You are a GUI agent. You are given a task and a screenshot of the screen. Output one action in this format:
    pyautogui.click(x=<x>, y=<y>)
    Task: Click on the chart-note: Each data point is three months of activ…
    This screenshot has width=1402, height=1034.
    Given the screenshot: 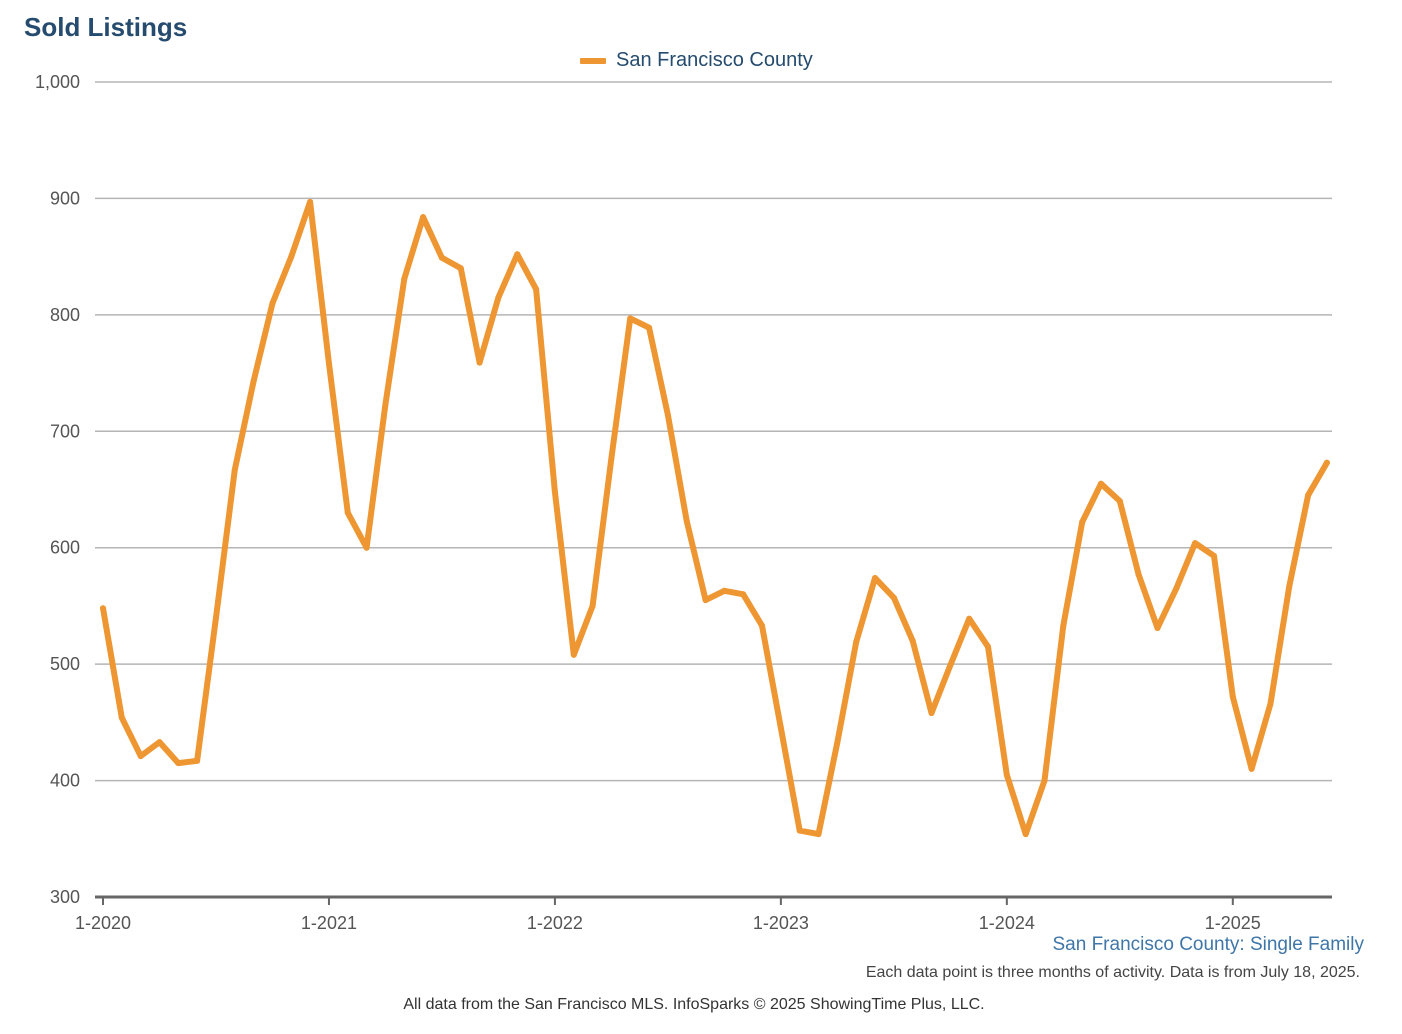 What is the action you would take?
    pyautogui.click(x=1112, y=972)
    